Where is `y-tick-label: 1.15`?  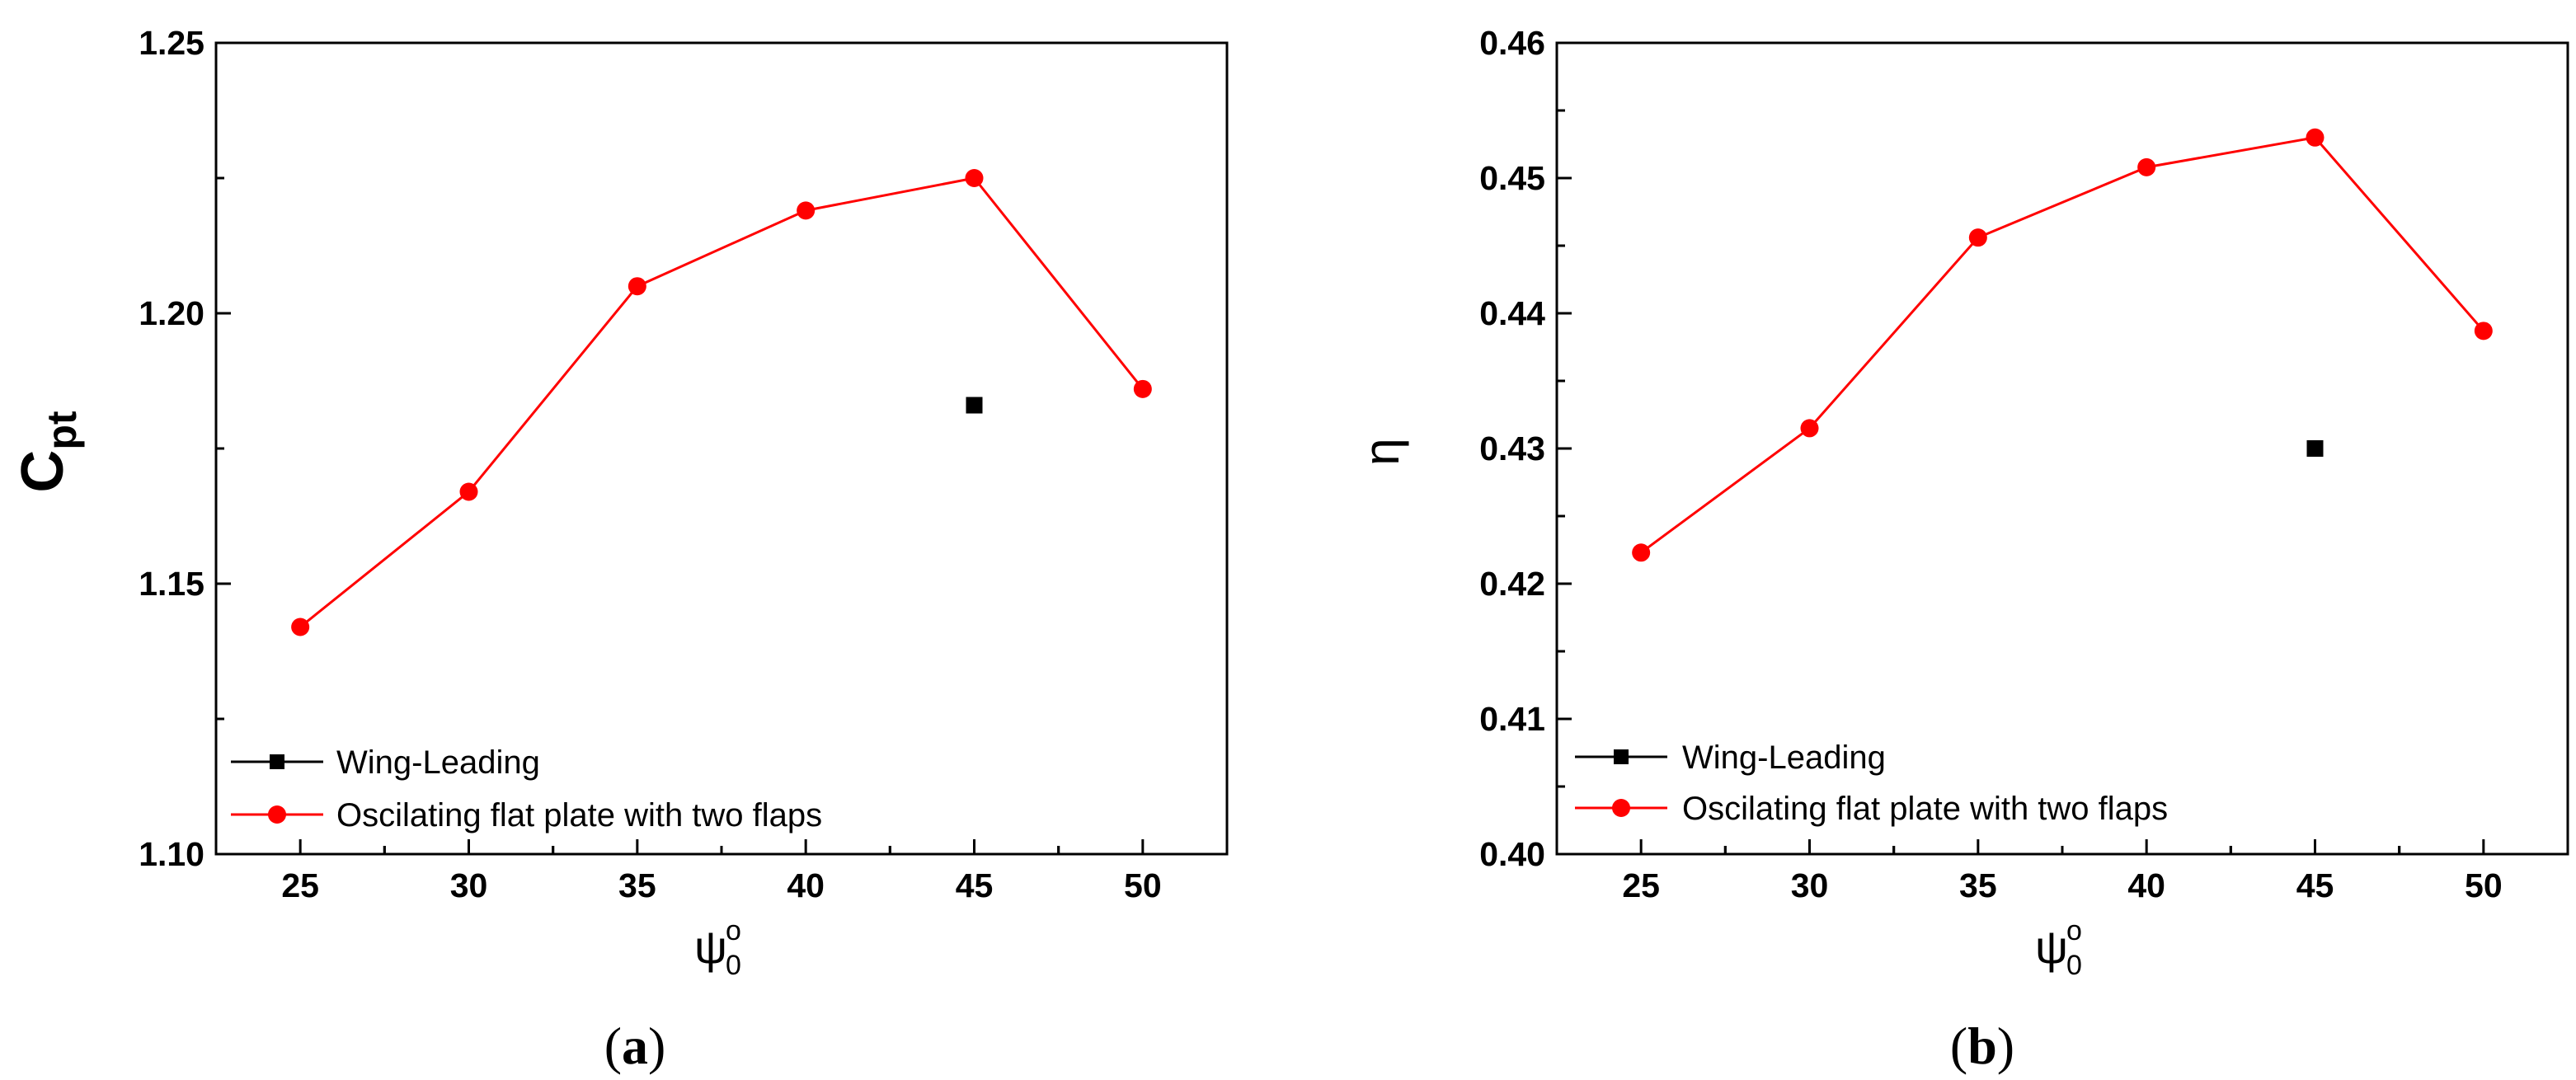
y-tick-label: 1.15 is located at coordinates (171, 584).